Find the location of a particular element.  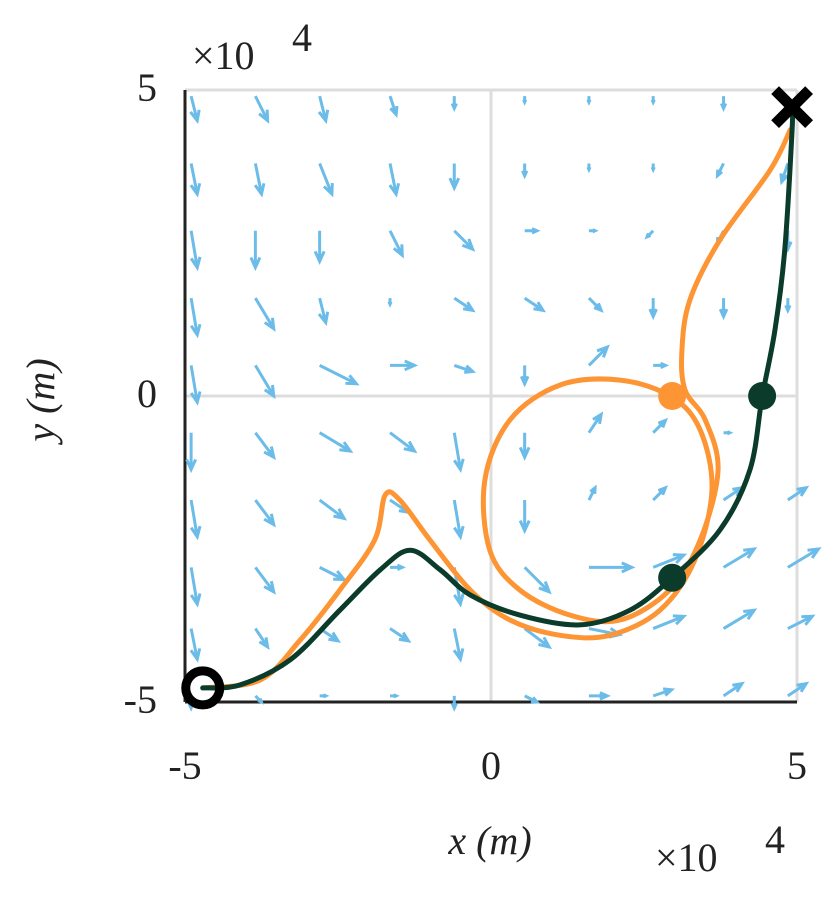

x-axis-label: x (m) is located at coordinates (489, 840).